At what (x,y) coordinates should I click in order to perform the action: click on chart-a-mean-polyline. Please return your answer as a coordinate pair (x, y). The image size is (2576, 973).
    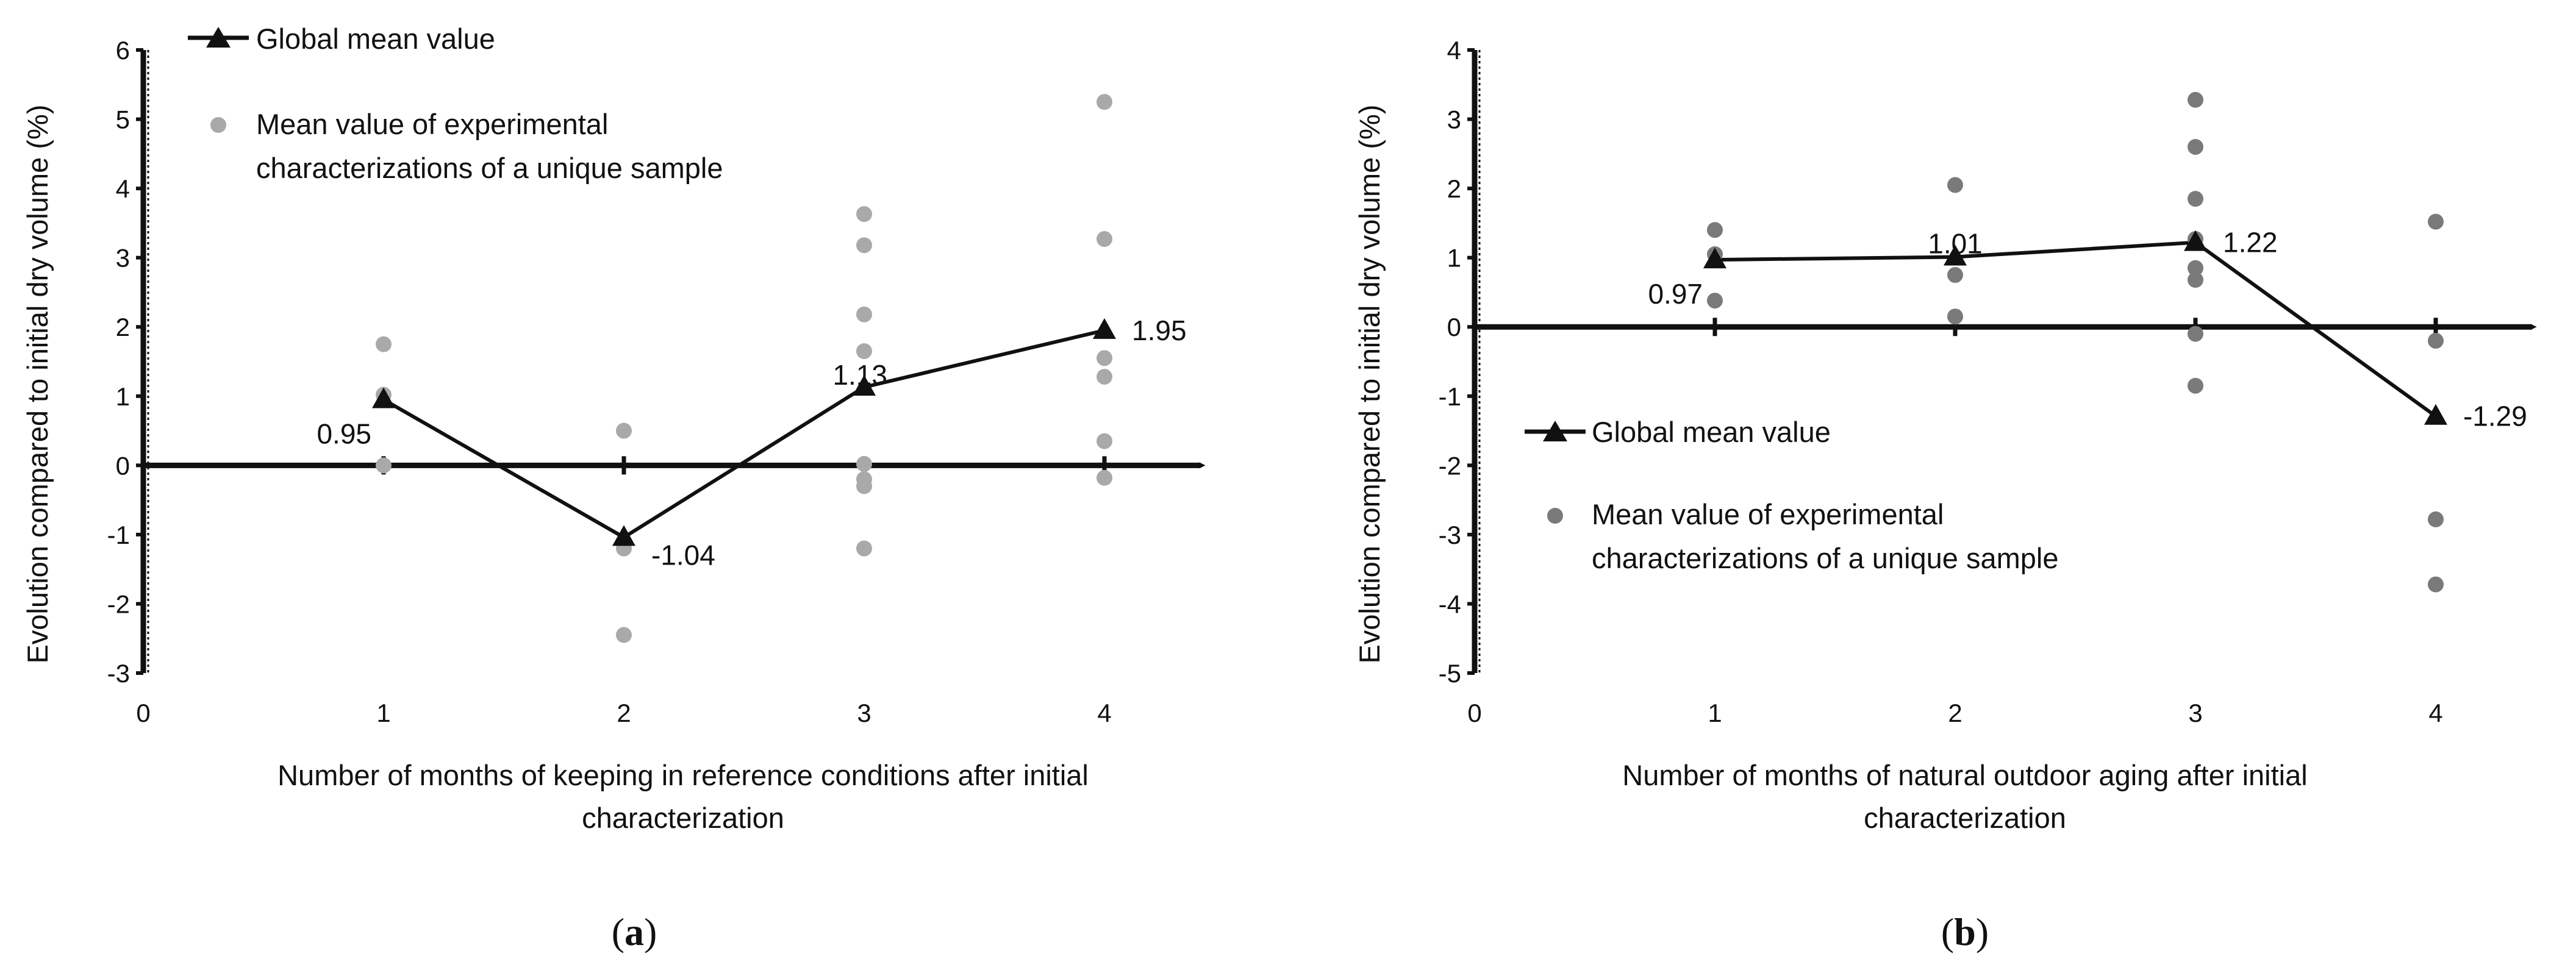
    Looking at the image, I should click on (743, 434).